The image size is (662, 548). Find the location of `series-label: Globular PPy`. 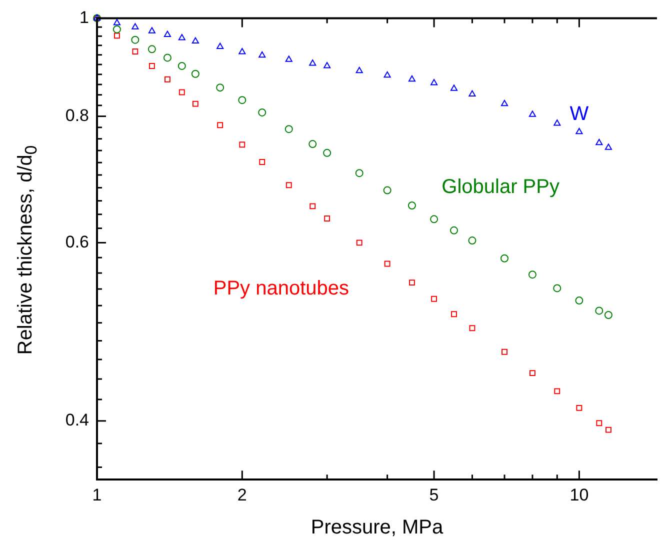

series-label: Globular PPy is located at coordinates (501, 187).